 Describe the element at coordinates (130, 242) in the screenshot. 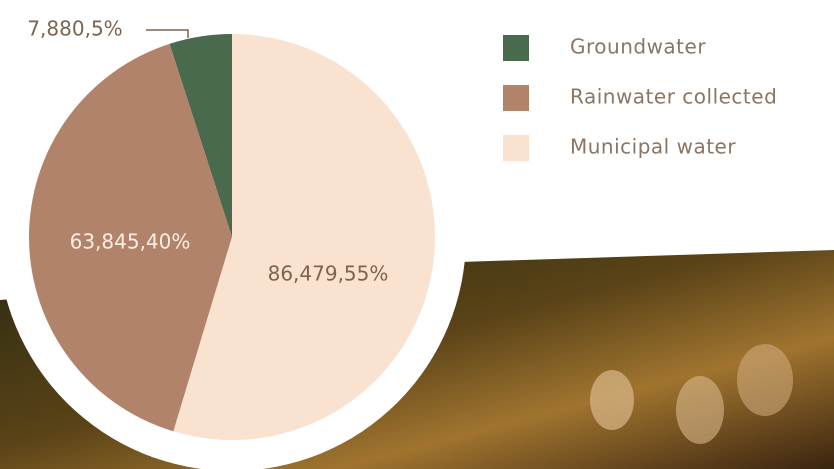

I see `data-label: 63,845,40%` at that location.